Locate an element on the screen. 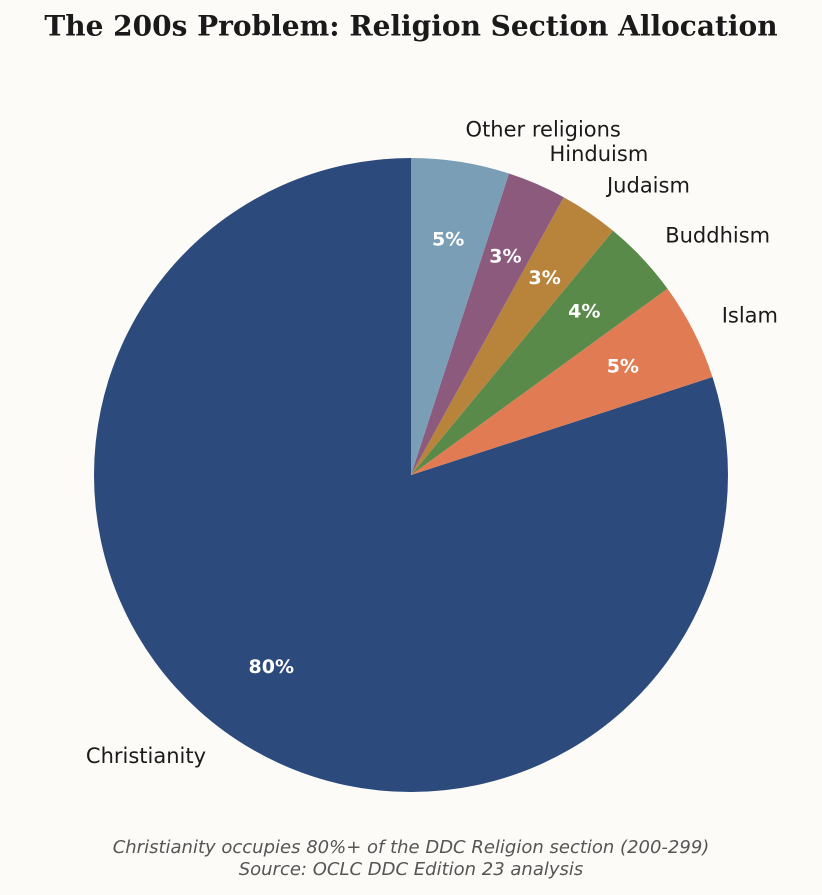 This screenshot has width=822, height=895. value-label: 4% is located at coordinates (584, 312).